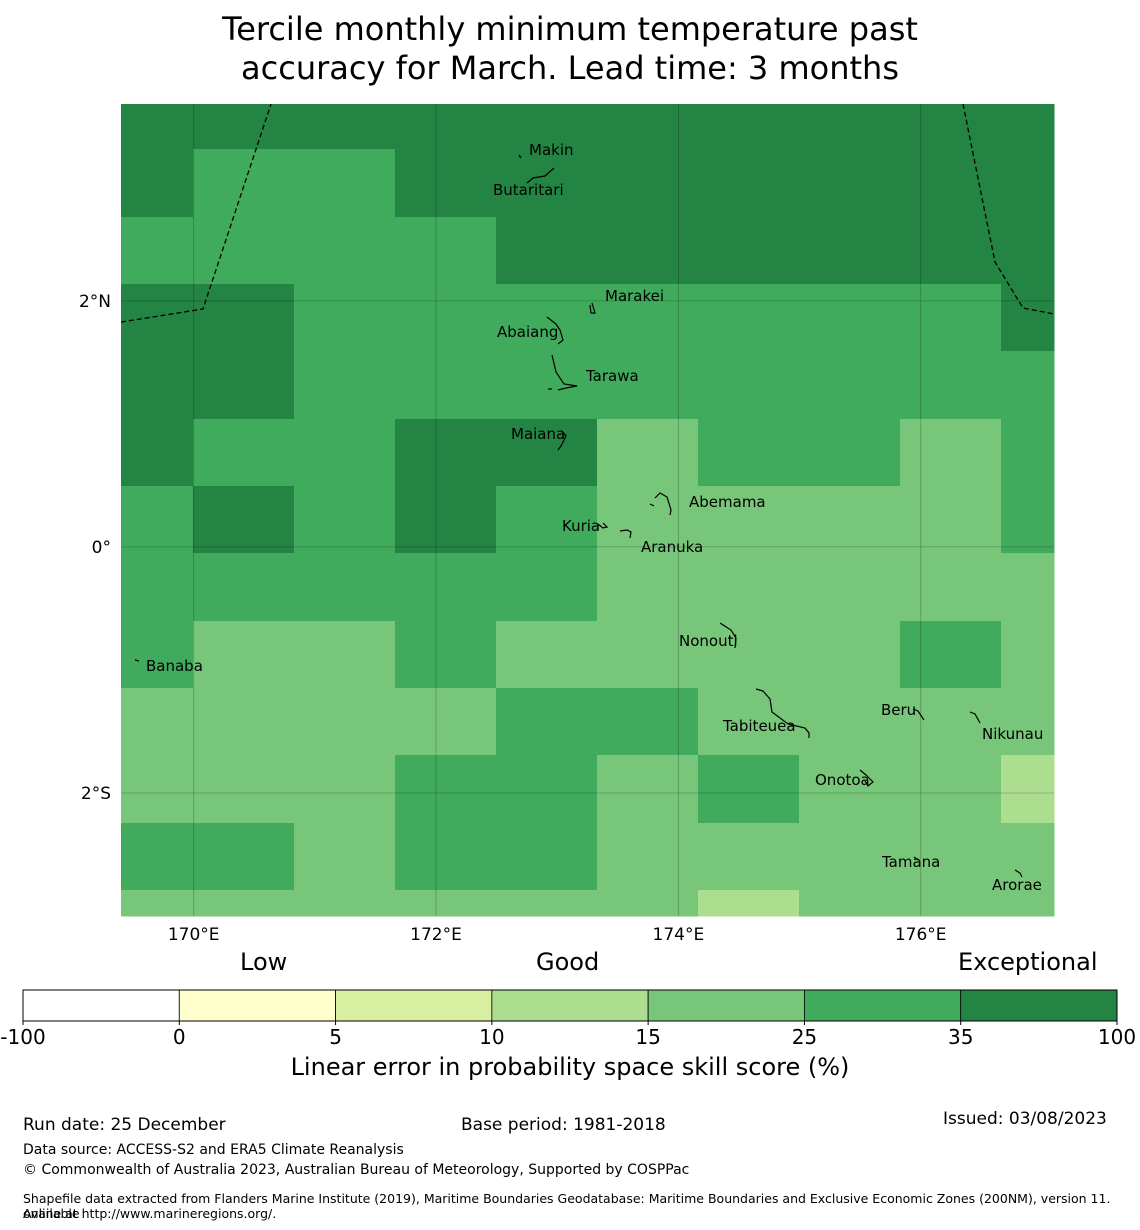 The width and height of the screenshot is (1140, 1230). What do you see at coordinates (921, 935) in the screenshot?
I see `lon-tick-label: 176°E` at bounding box center [921, 935].